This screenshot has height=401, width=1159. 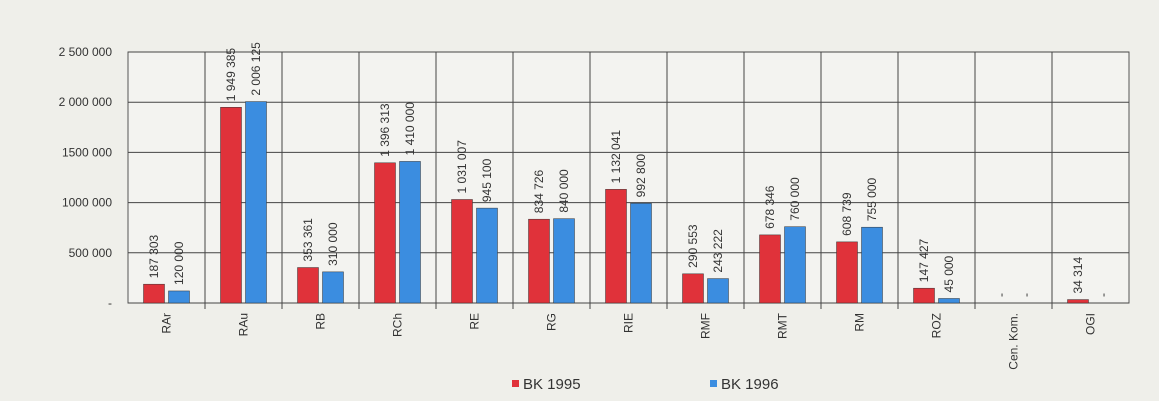 What do you see at coordinates (770, 207) in the screenshot?
I see `data-label: 678 346` at bounding box center [770, 207].